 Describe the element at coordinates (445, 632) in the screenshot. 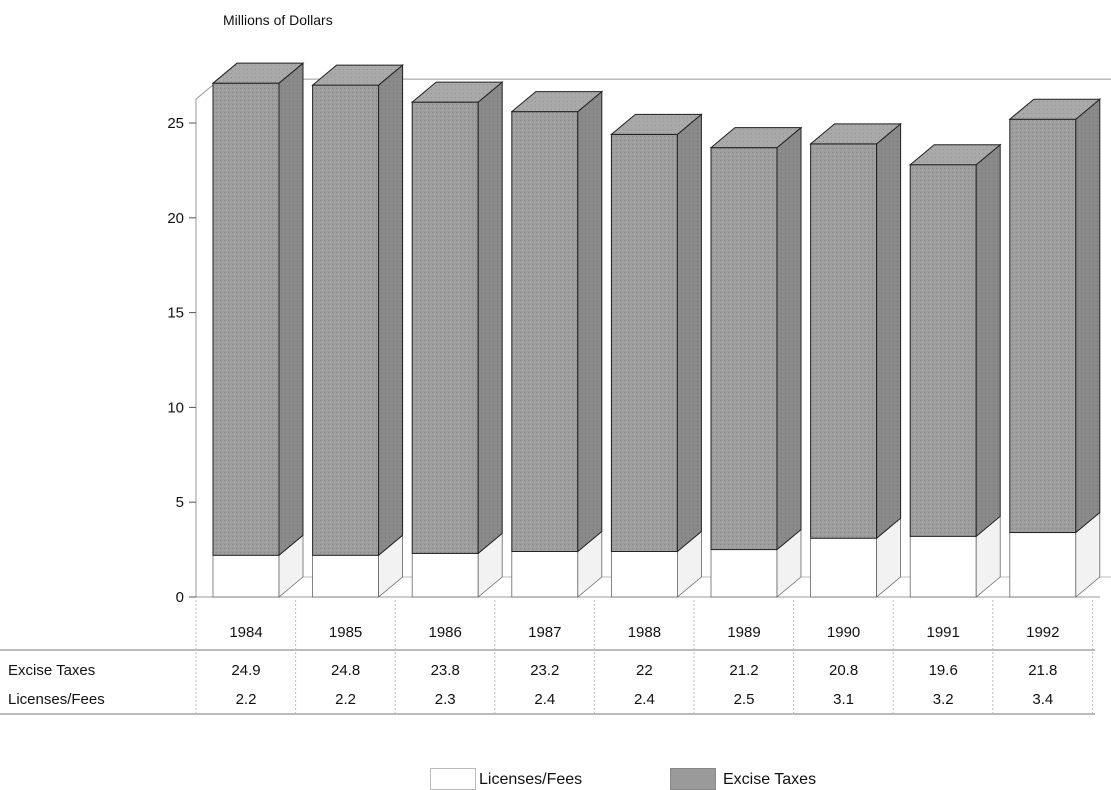

I see `x-tick-label: 1986` at that location.